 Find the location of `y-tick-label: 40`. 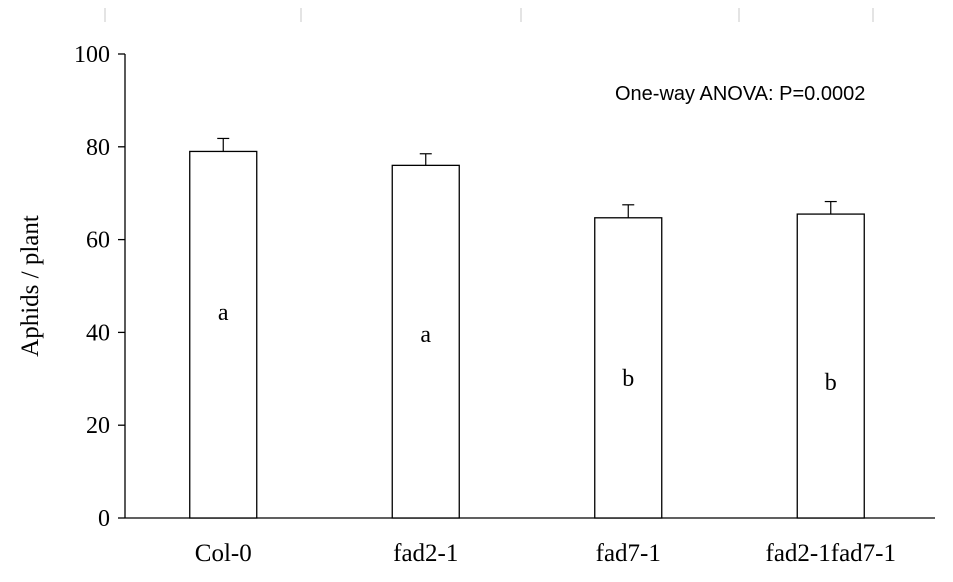

y-tick-label: 40 is located at coordinates (98, 333).